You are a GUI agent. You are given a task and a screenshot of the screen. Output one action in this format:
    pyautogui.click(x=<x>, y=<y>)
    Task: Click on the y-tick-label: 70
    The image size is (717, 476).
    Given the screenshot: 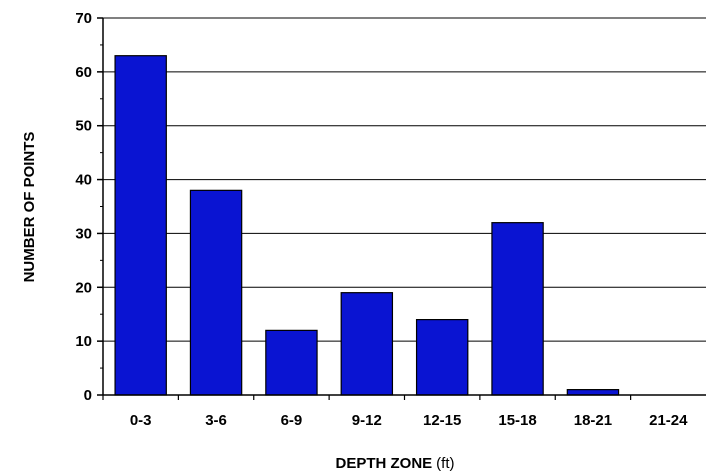 What is the action you would take?
    pyautogui.click(x=83, y=18)
    